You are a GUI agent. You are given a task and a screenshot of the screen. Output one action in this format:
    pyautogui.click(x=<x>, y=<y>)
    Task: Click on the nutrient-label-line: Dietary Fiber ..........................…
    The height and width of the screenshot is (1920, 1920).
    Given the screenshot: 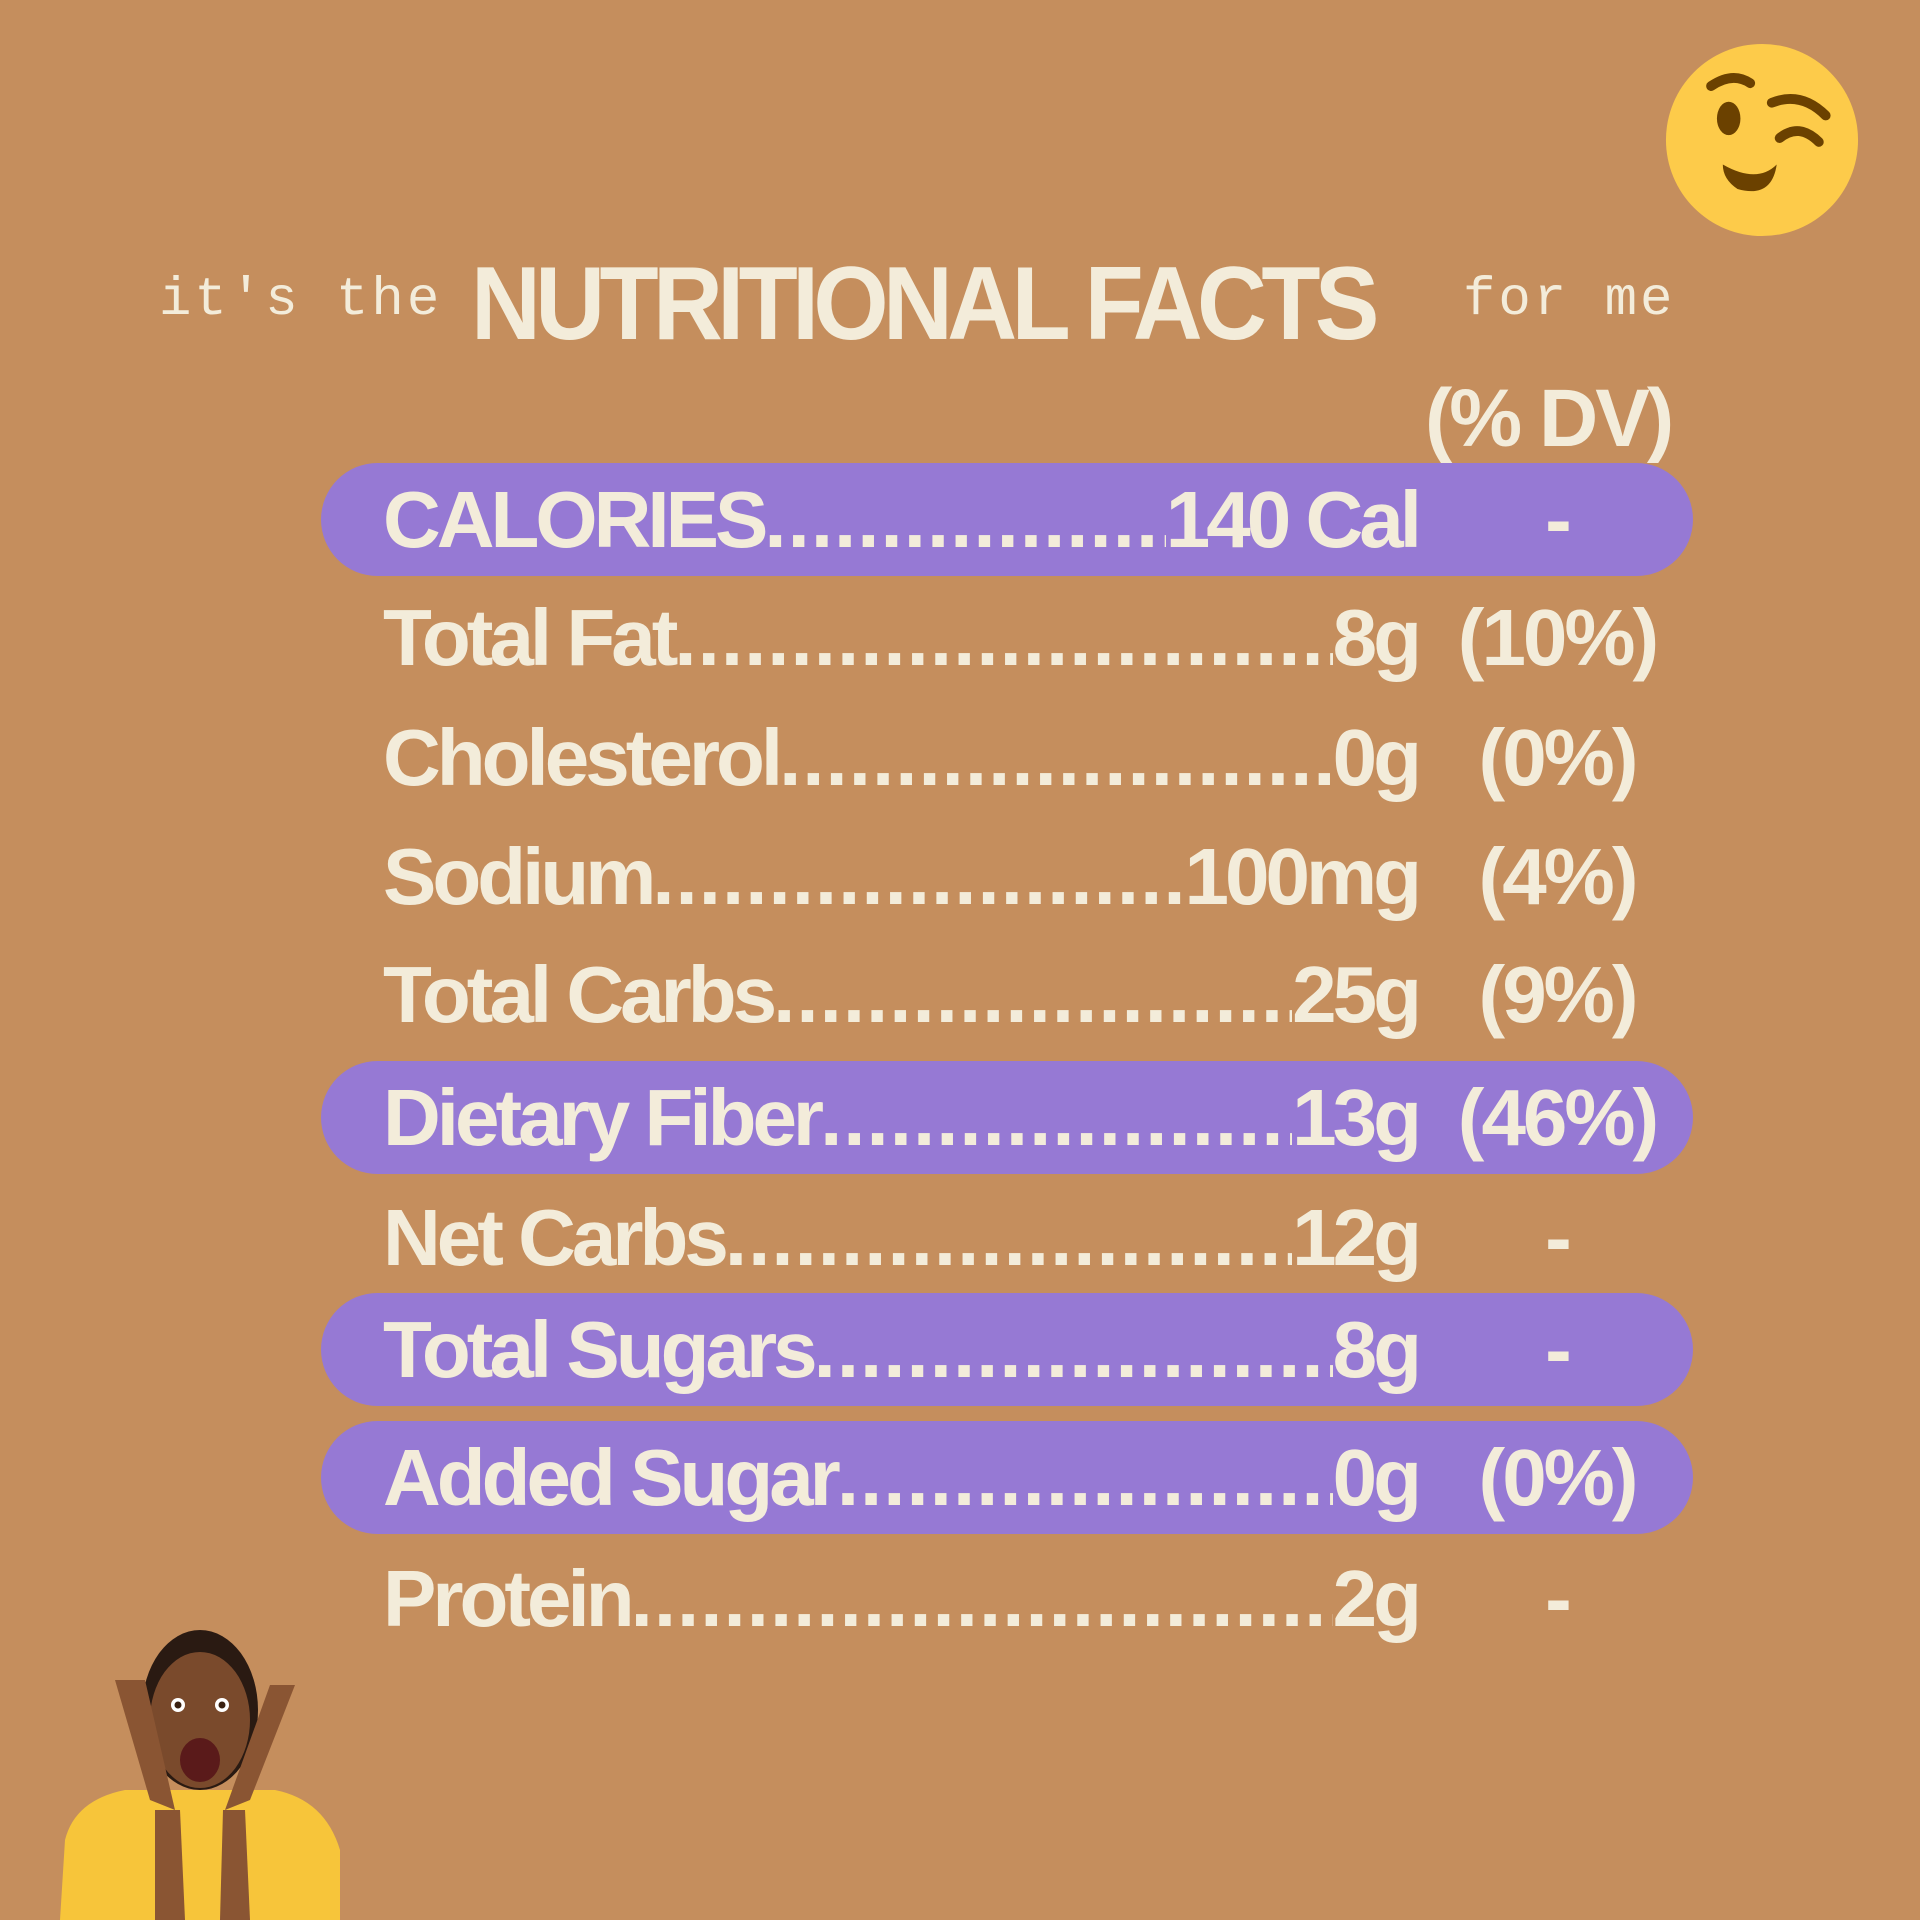 What is the action you would take?
    pyautogui.click(x=900, y=1118)
    